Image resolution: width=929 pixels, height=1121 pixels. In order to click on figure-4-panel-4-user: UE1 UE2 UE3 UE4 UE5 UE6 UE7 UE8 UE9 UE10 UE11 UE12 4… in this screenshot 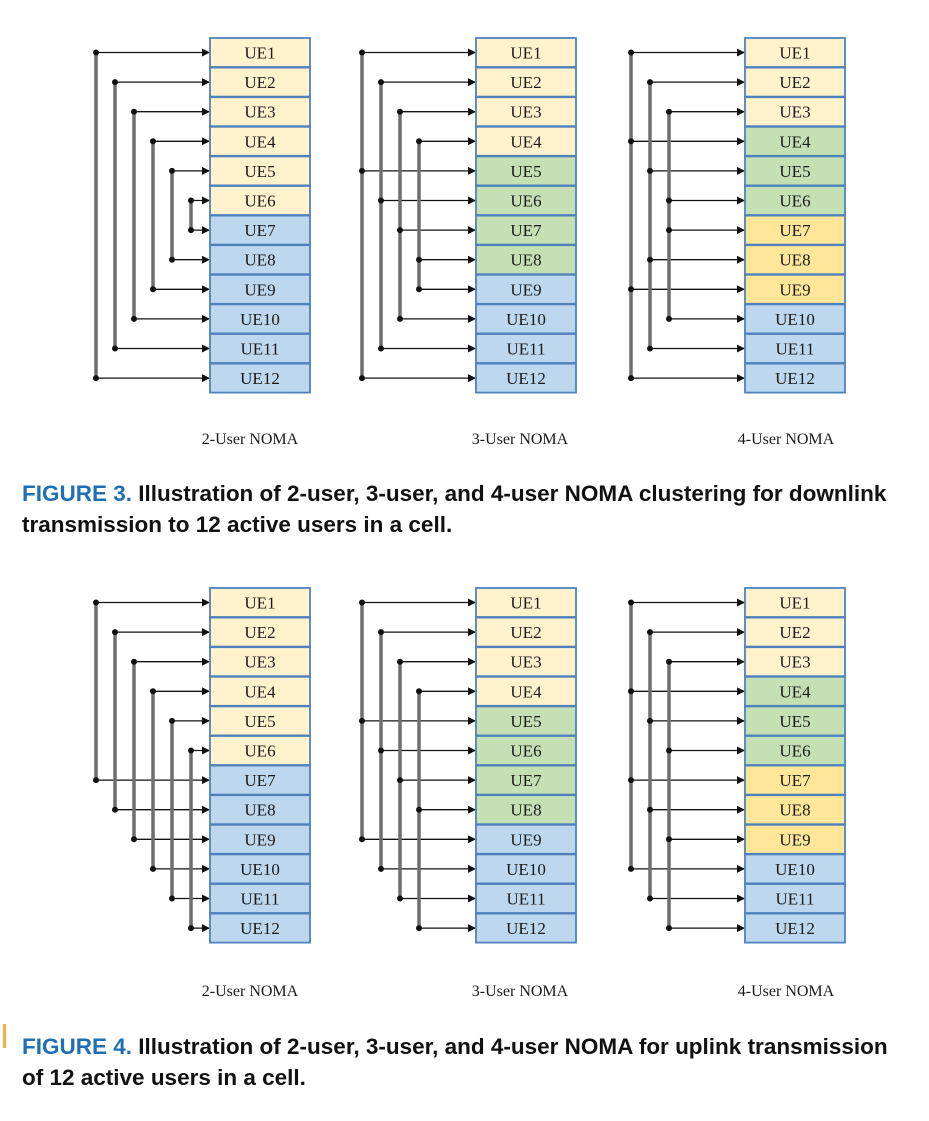, I will do `click(737, 793)`.